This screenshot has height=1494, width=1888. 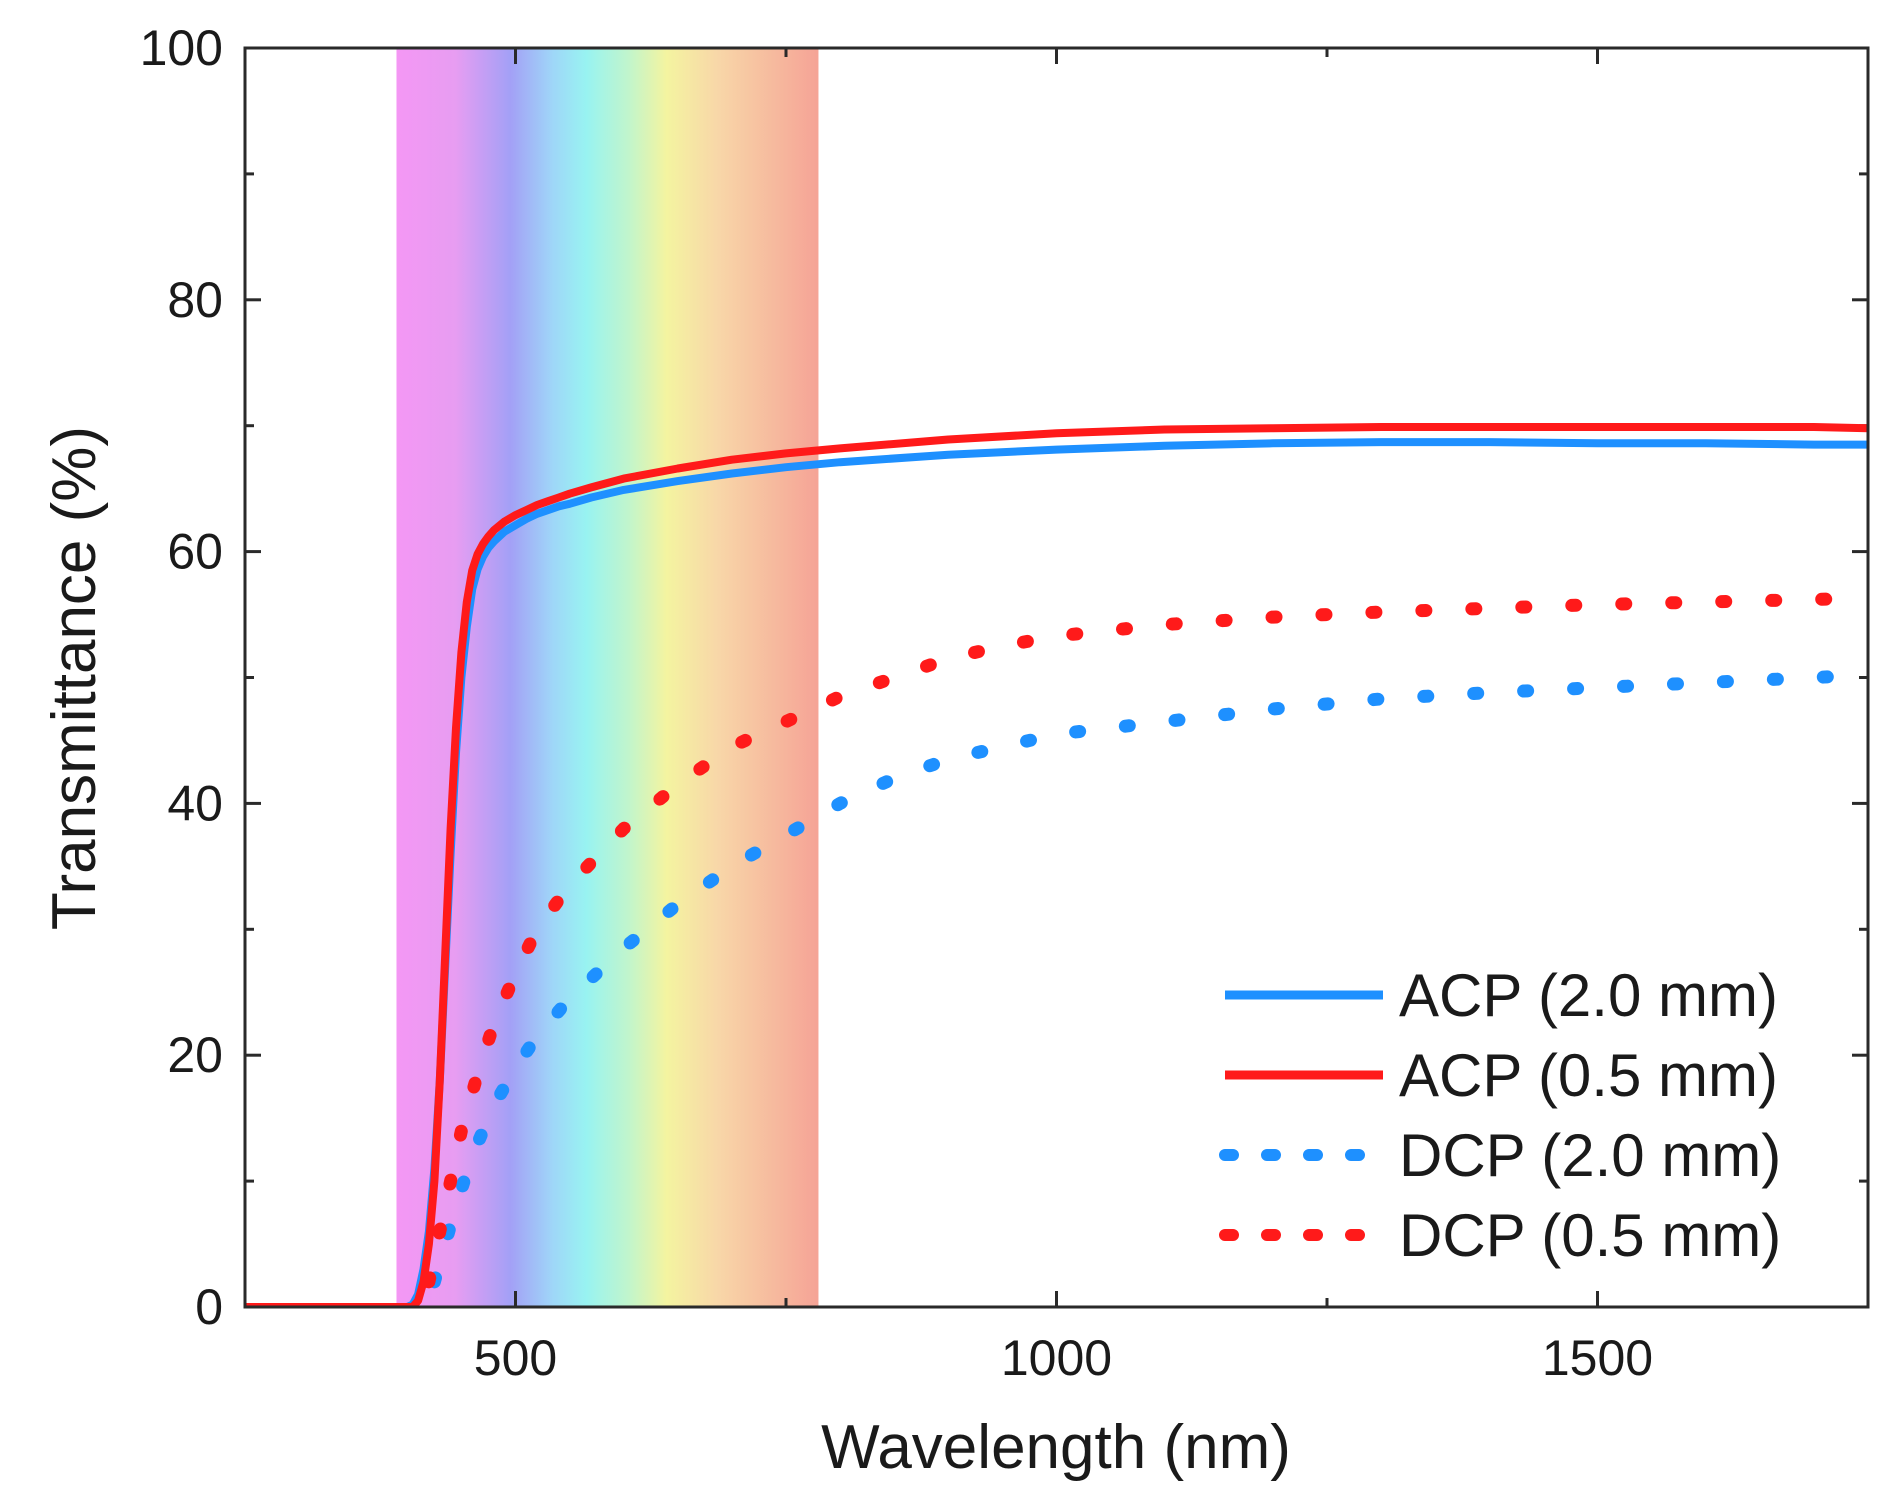 I want to click on x-tick-label: 500, so click(x=515, y=1358).